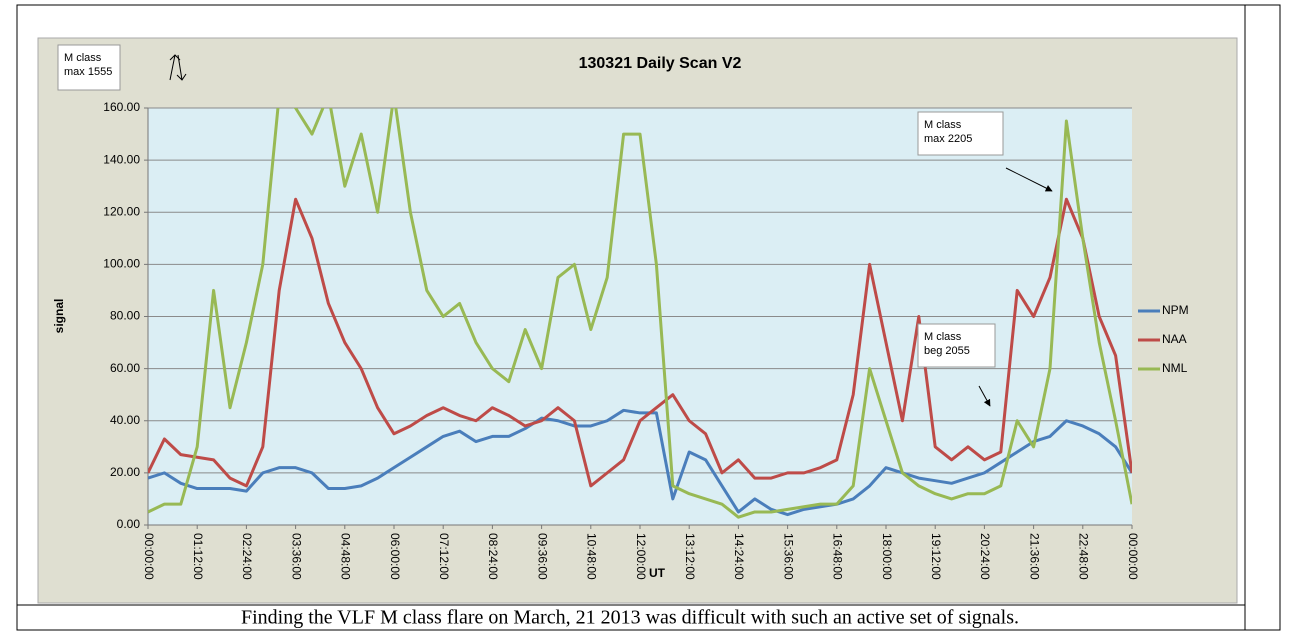 This screenshot has height=640, width=1297. Describe the element at coordinates (493, 556) in the screenshot. I see `x-tick-label: 08:24:00` at that location.